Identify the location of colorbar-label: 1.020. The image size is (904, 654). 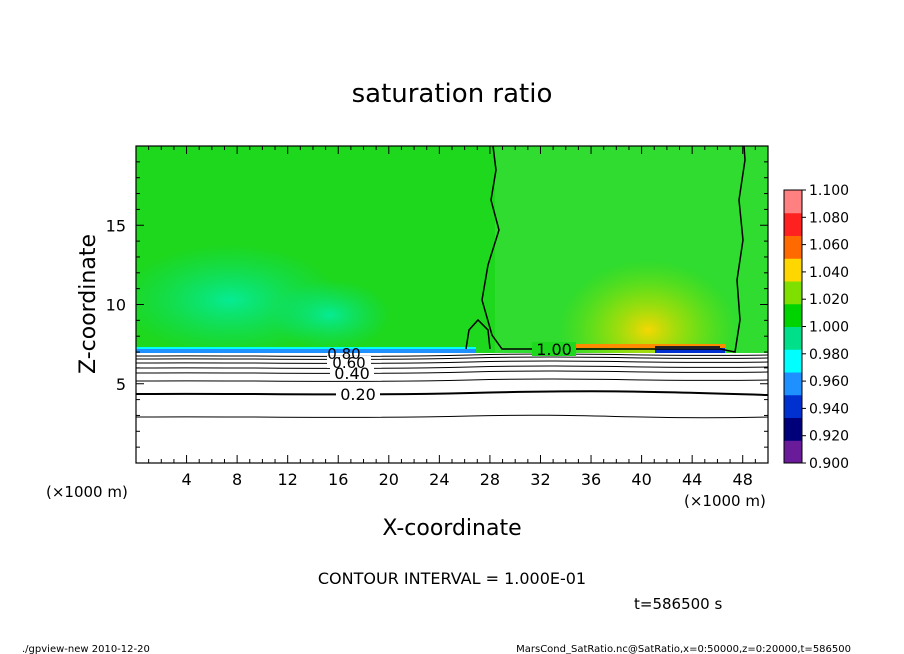
(829, 300).